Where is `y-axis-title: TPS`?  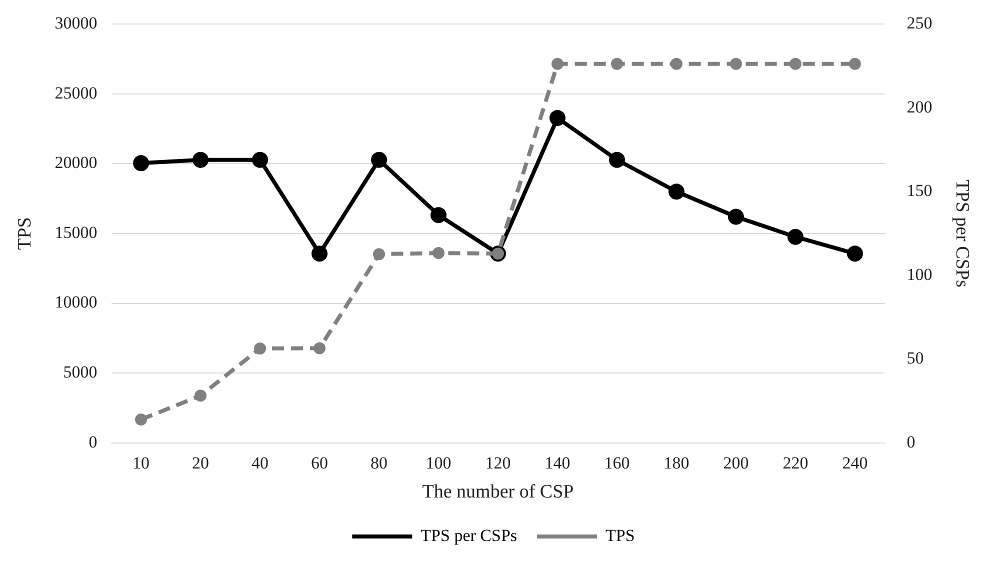 y-axis-title: TPS is located at coordinates (25, 233).